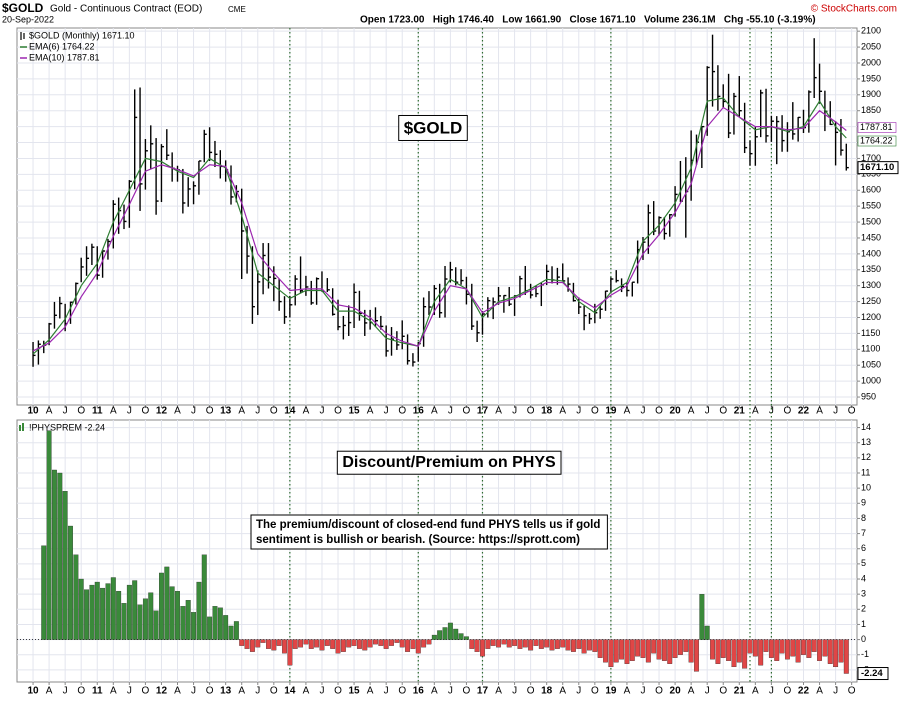  What do you see at coordinates (871, 31) in the screenshot?
I see `y-tick-label: 2100` at bounding box center [871, 31].